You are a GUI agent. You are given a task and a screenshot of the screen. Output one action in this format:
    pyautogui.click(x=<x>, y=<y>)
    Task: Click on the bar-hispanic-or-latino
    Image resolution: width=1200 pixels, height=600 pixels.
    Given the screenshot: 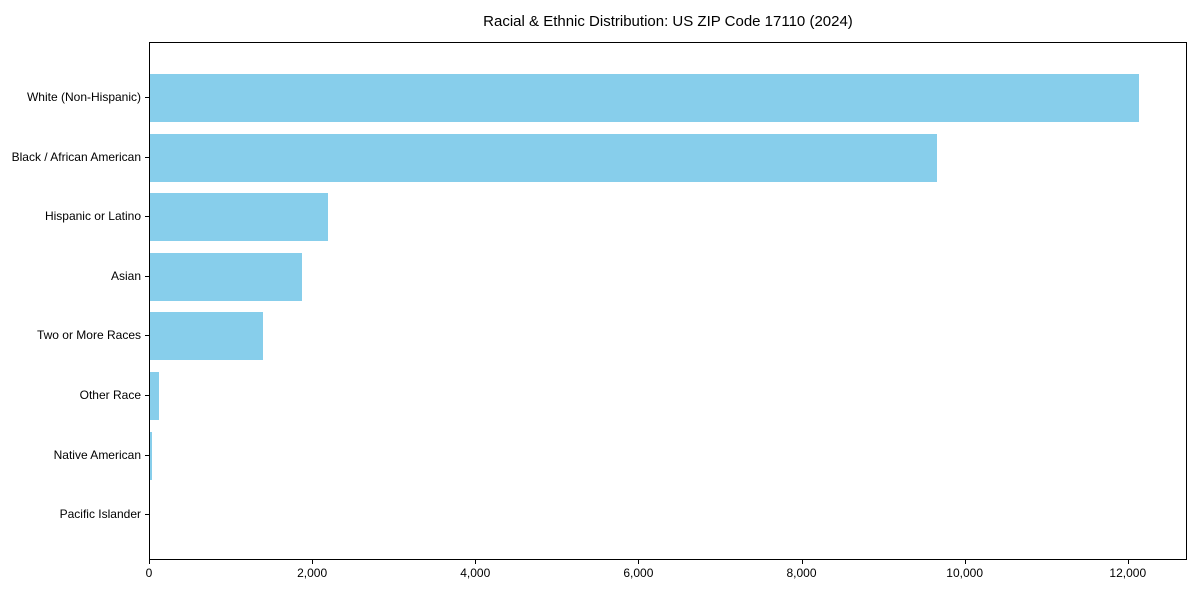 What is the action you would take?
    pyautogui.click(x=239, y=217)
    